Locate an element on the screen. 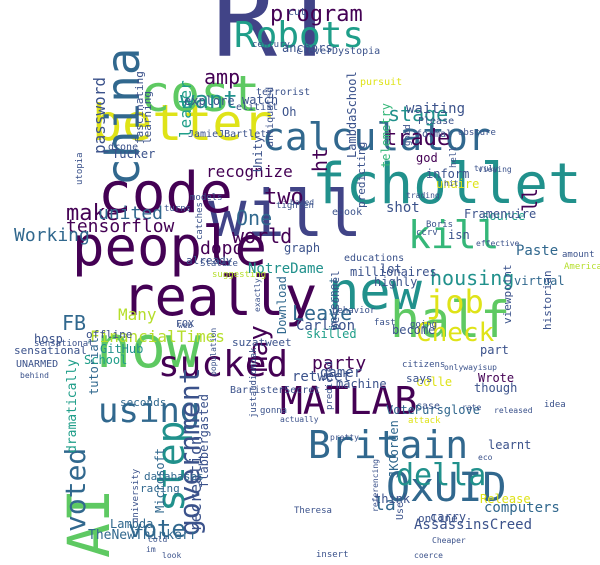  cloud-word: models is located at coordinates (206, 198).